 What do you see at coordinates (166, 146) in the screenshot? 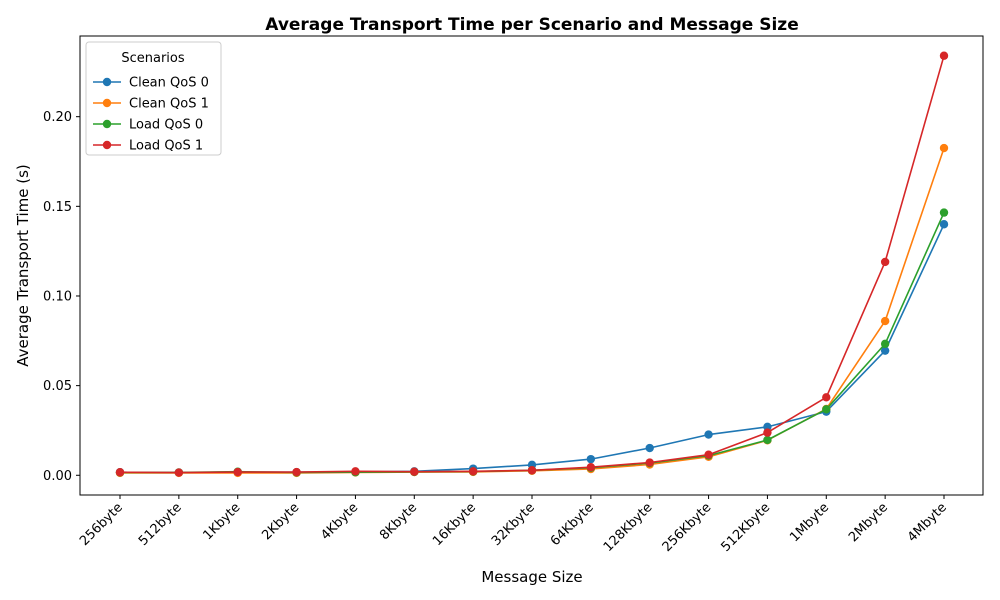
I see `legend-label: Load QoS 1` at bounding box center [166, 146].